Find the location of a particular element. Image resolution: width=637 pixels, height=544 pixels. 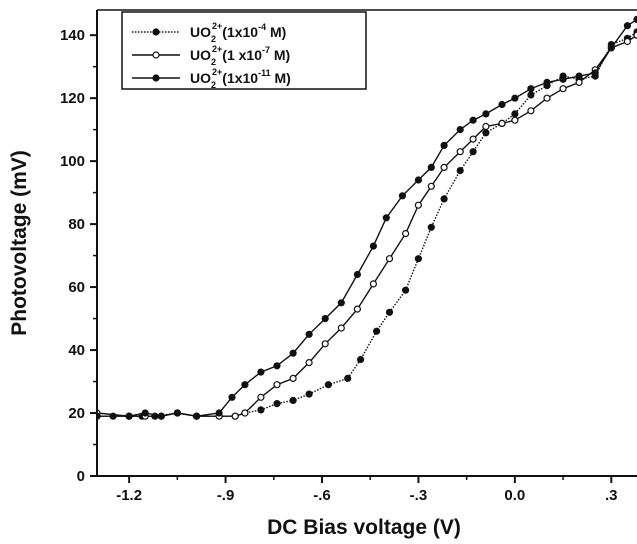

y-tick-label: 0 is located at coordinates (81, 476).